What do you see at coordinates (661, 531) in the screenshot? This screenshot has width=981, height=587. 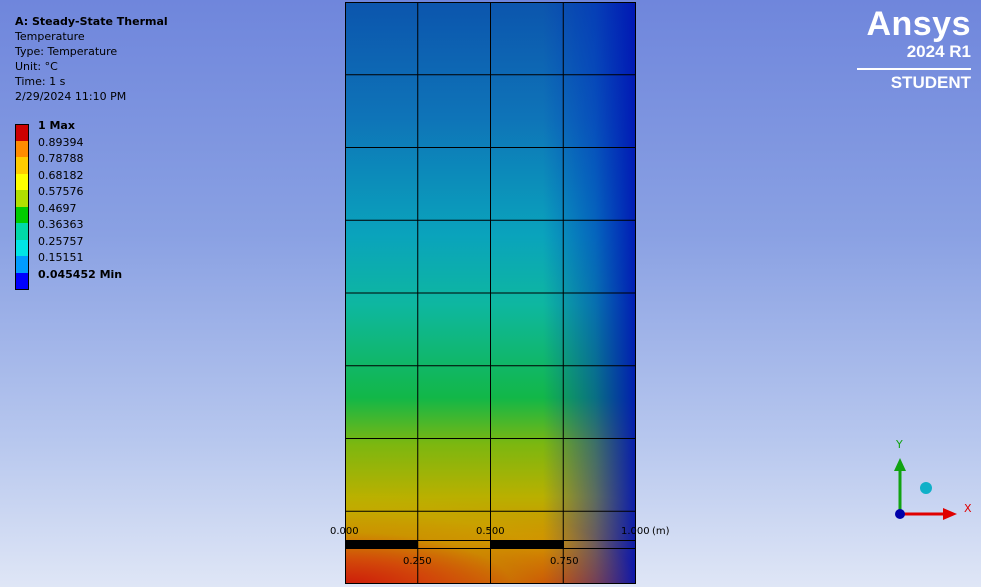 I see `scale-unit: (m)` at bounding box center [661, 531].